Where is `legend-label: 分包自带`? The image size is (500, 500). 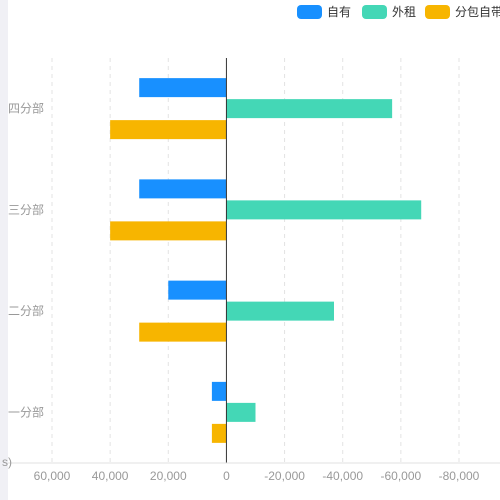
legend-label: 分包自带 is located at coordinates (477, 12).